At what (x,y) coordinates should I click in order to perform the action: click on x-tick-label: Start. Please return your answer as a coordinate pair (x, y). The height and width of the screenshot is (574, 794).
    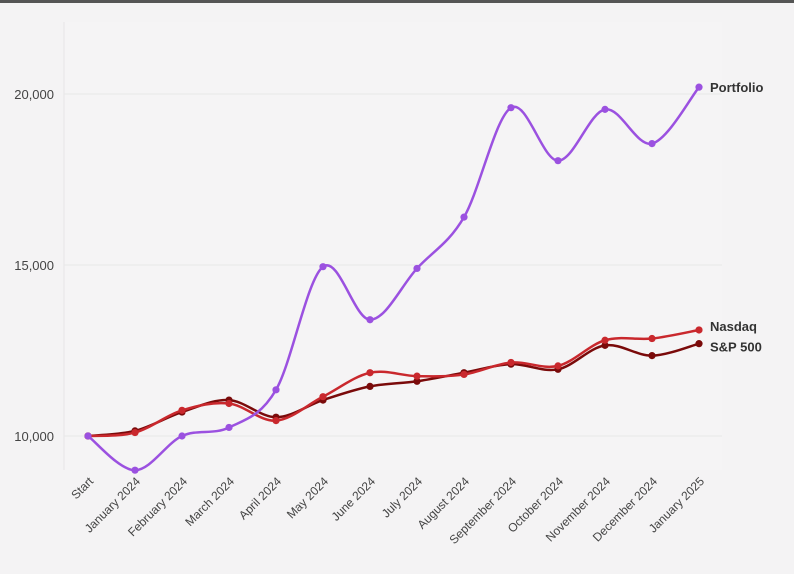
    Looking at the image, I should click on (82, 488).